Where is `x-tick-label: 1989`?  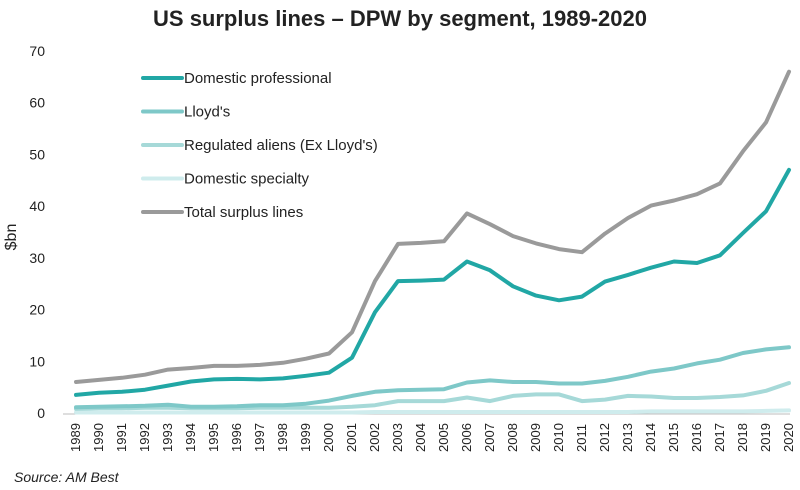
x-tick-label: 1989 is located at coordinates (75, 437).